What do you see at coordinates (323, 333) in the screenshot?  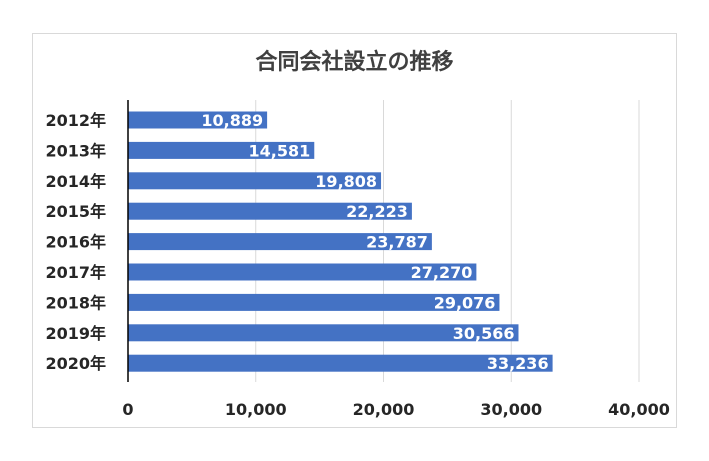 I see `bar-2019年` at bounding box center [323, 333].